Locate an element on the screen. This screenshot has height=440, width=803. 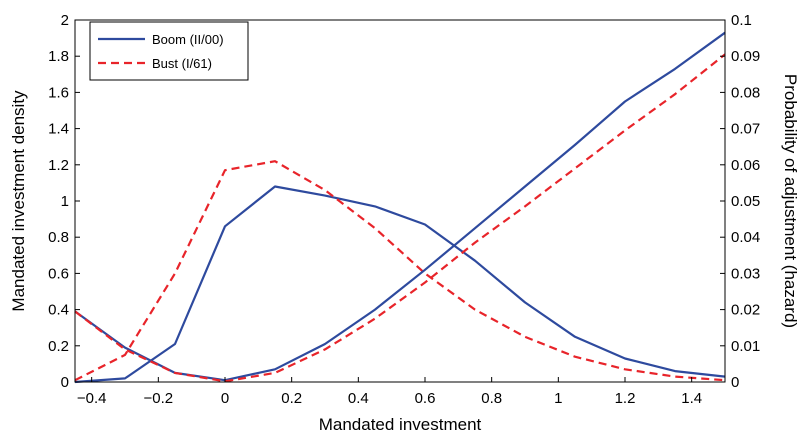
y-right-tick-label: 0 is located at coordinates (735, 382).